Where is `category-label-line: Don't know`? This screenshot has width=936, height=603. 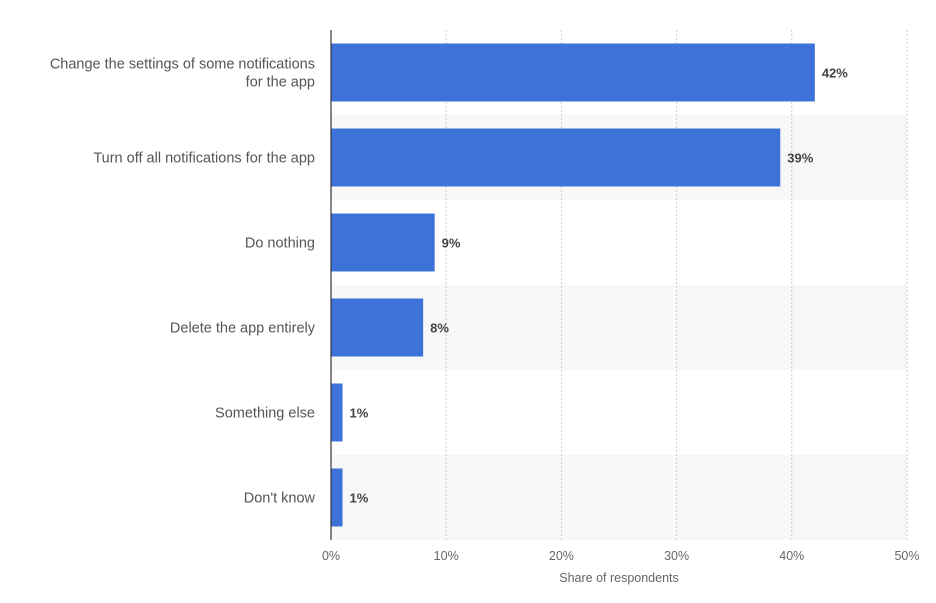 category-label-line: Don't know is located at coordinates (280, 499).